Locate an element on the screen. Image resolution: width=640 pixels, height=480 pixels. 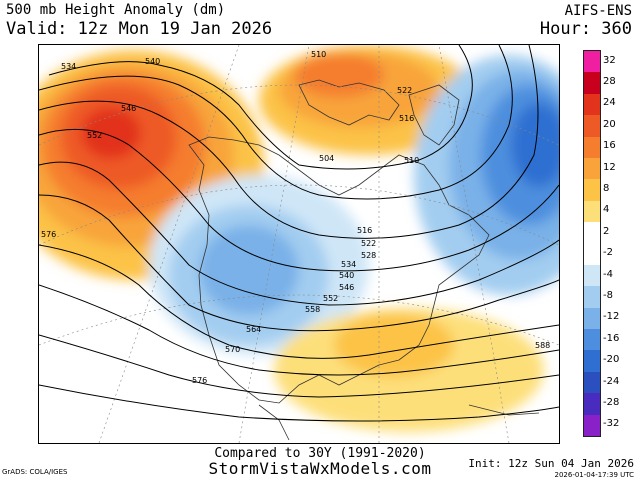
color-bar is located at coordinates (592, 243).